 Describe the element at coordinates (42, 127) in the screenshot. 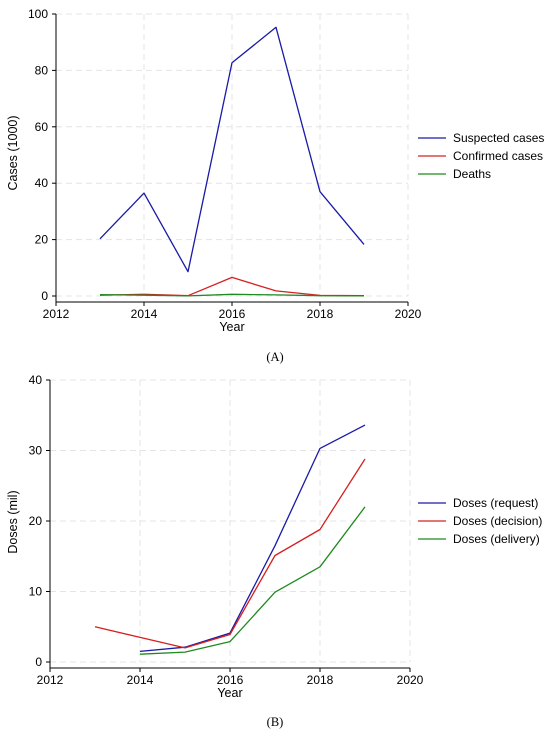

I see `panel-a-y-tick-label: 60` at that location.